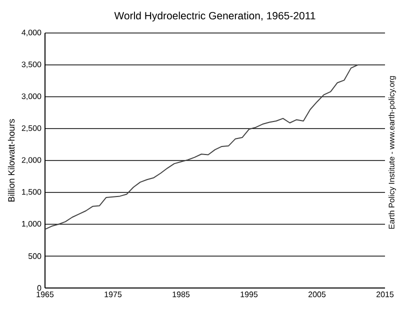 This screenshot has width=402, height=327. What do you see at coordinates (39, 288) in the screenshot?
I see `y-tick-label: 0` at bounding box center [39, 288].